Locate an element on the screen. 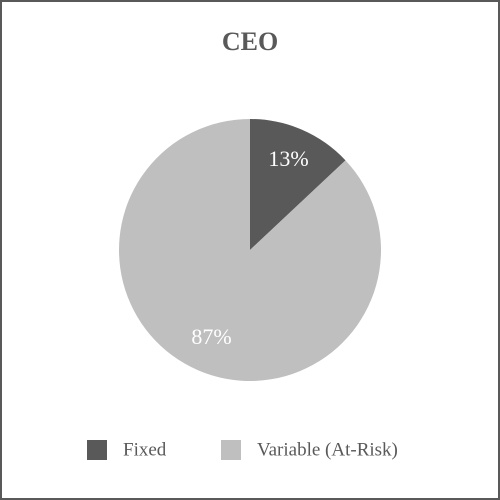  chart-title: CEO is located at coordinates (250, 41).